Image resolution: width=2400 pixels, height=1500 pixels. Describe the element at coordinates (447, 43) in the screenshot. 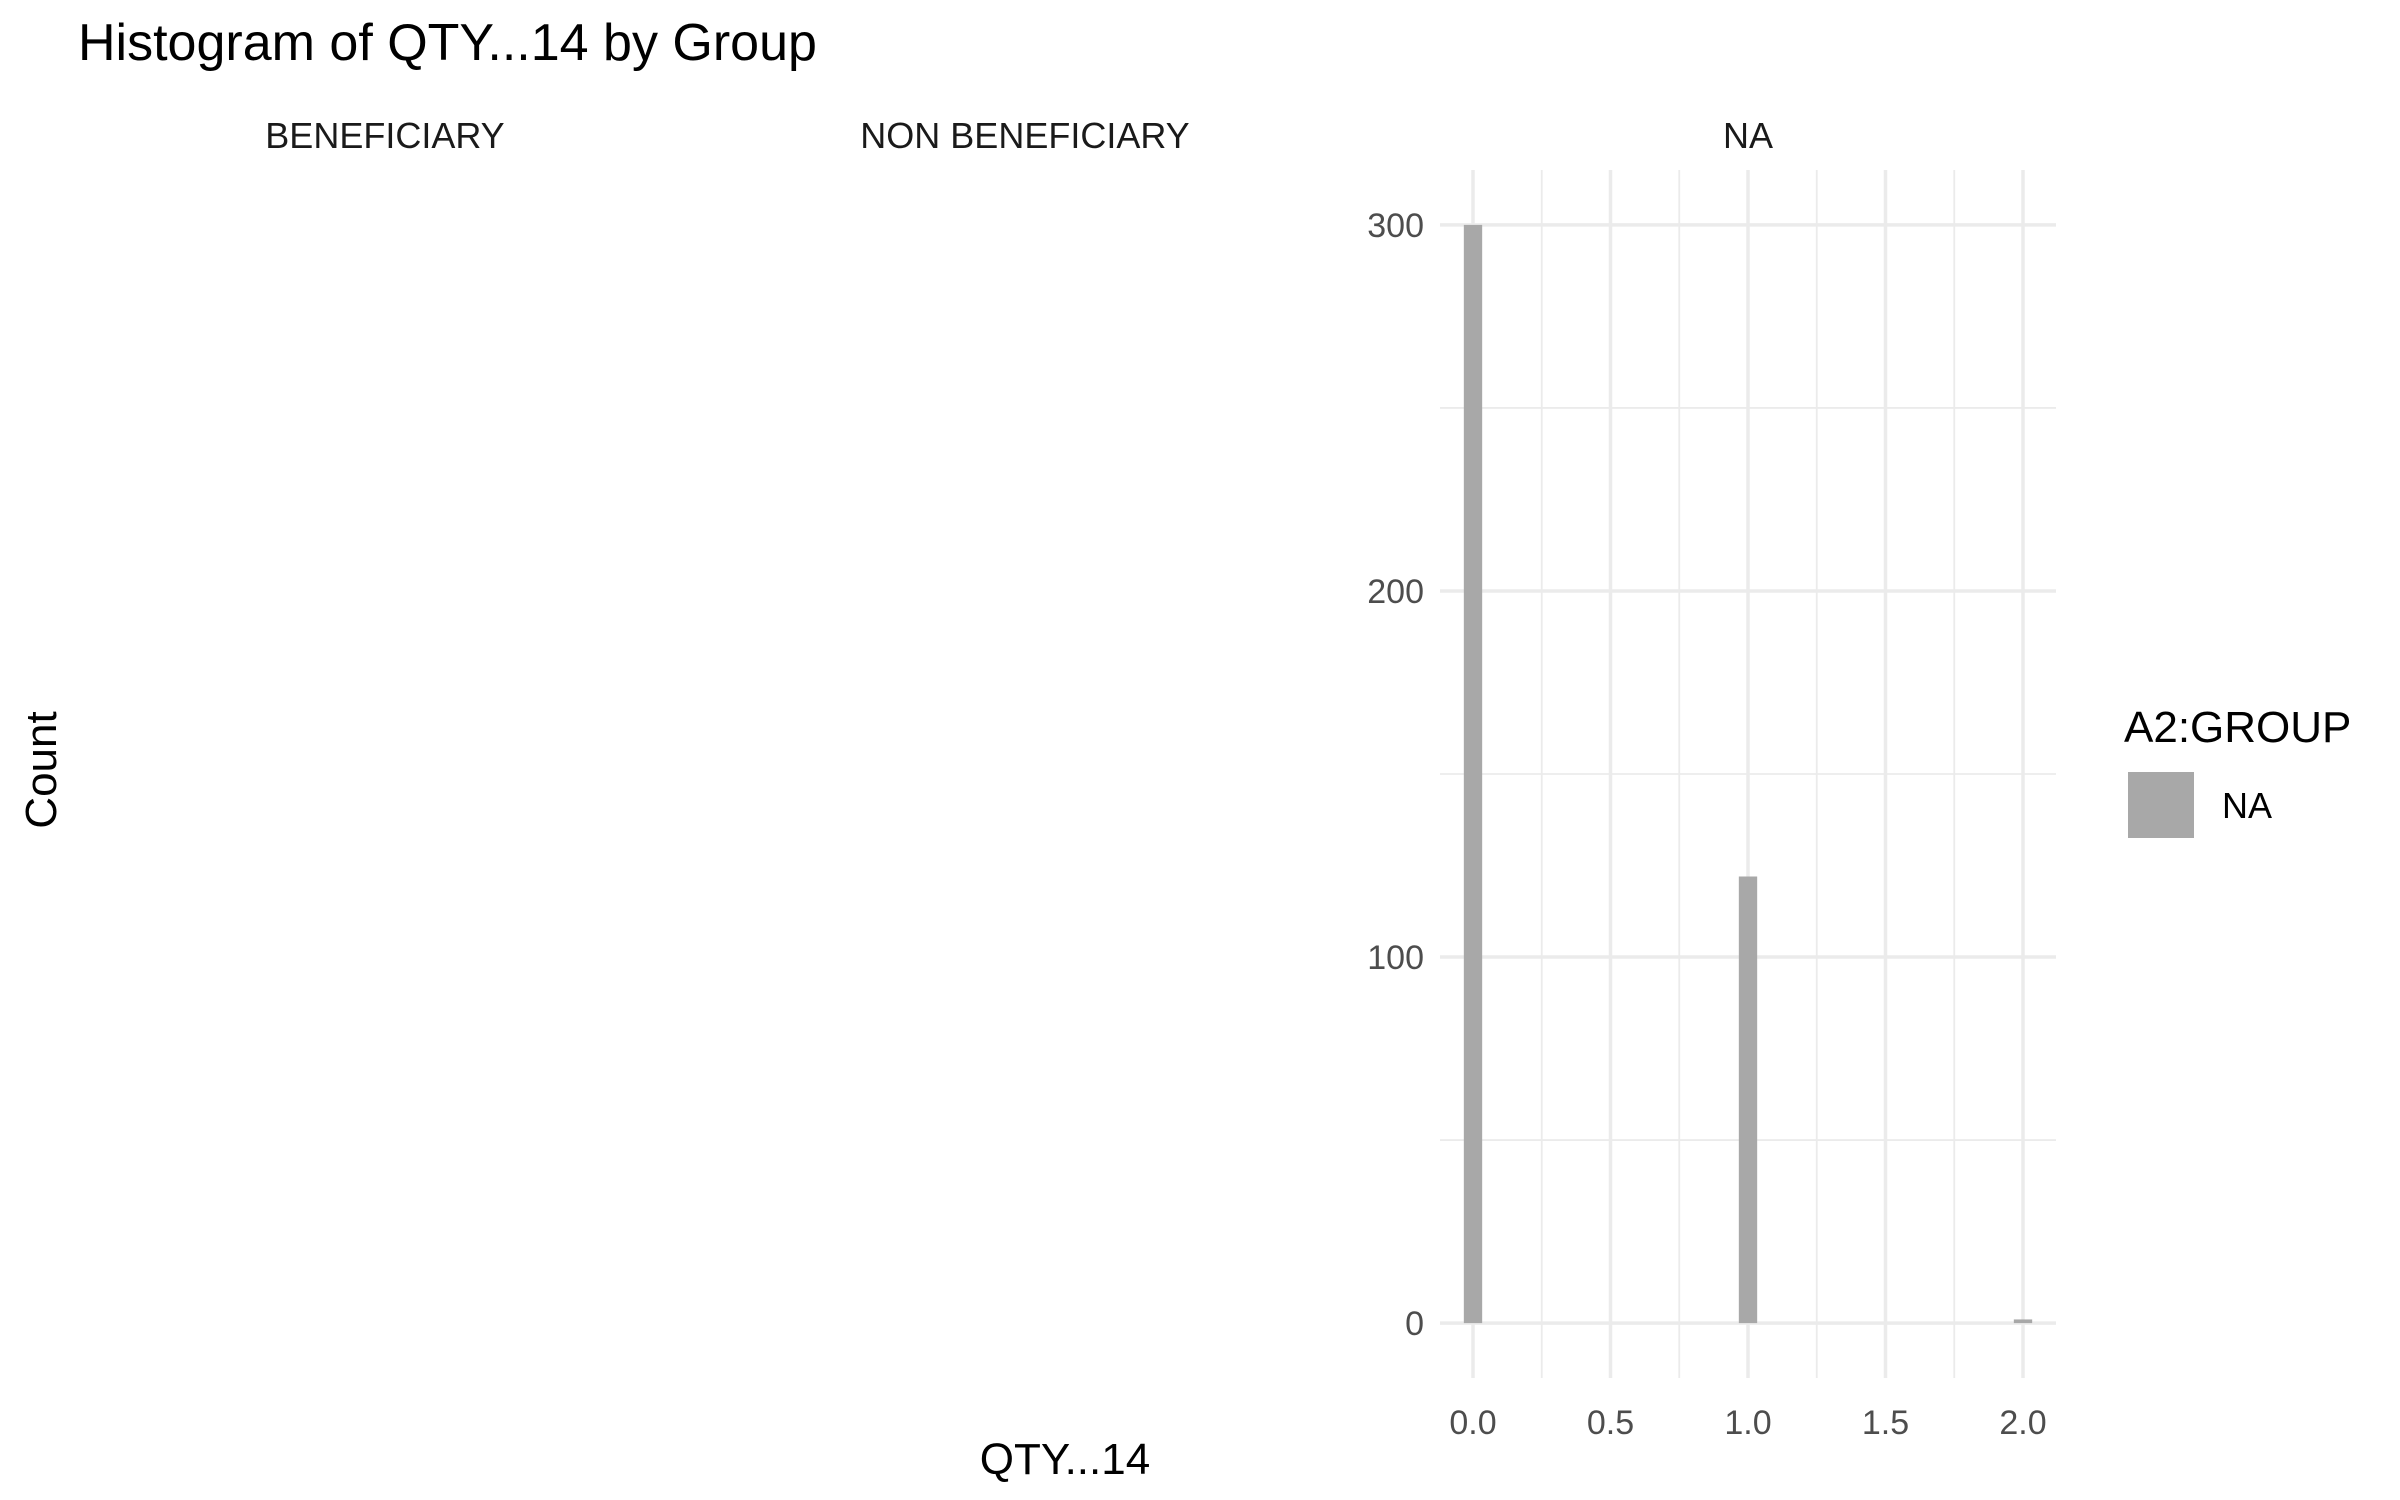

I see `chart-title: Histogram of QTY...14 by Group` at that location.